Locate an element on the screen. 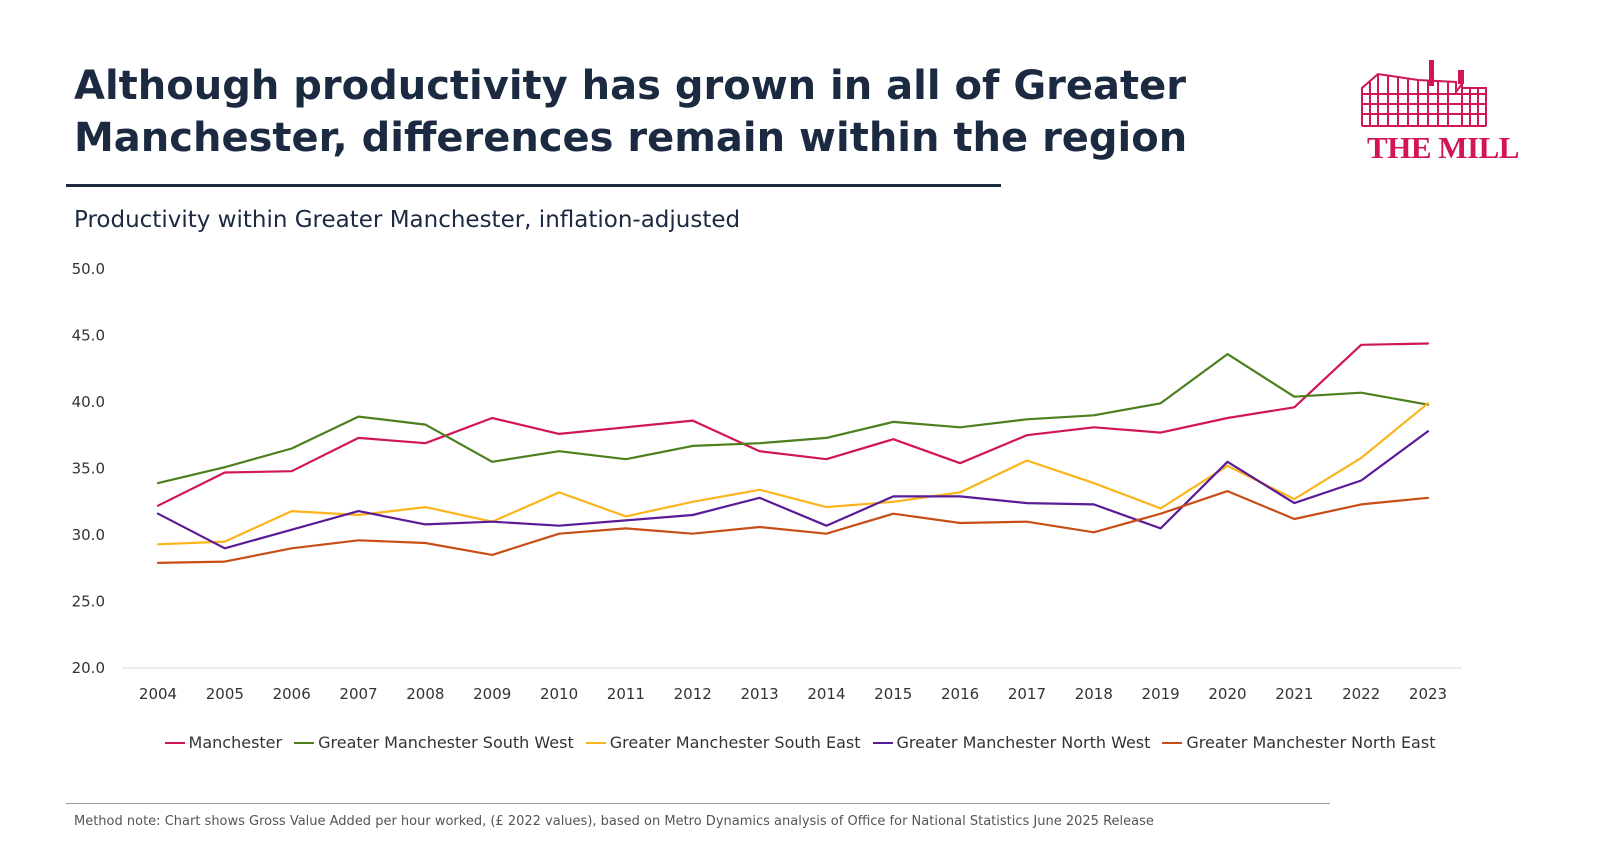 This screenshot has width=1600, height=844. y-tick-label: 50.0 is located at coordinates (88, 269).